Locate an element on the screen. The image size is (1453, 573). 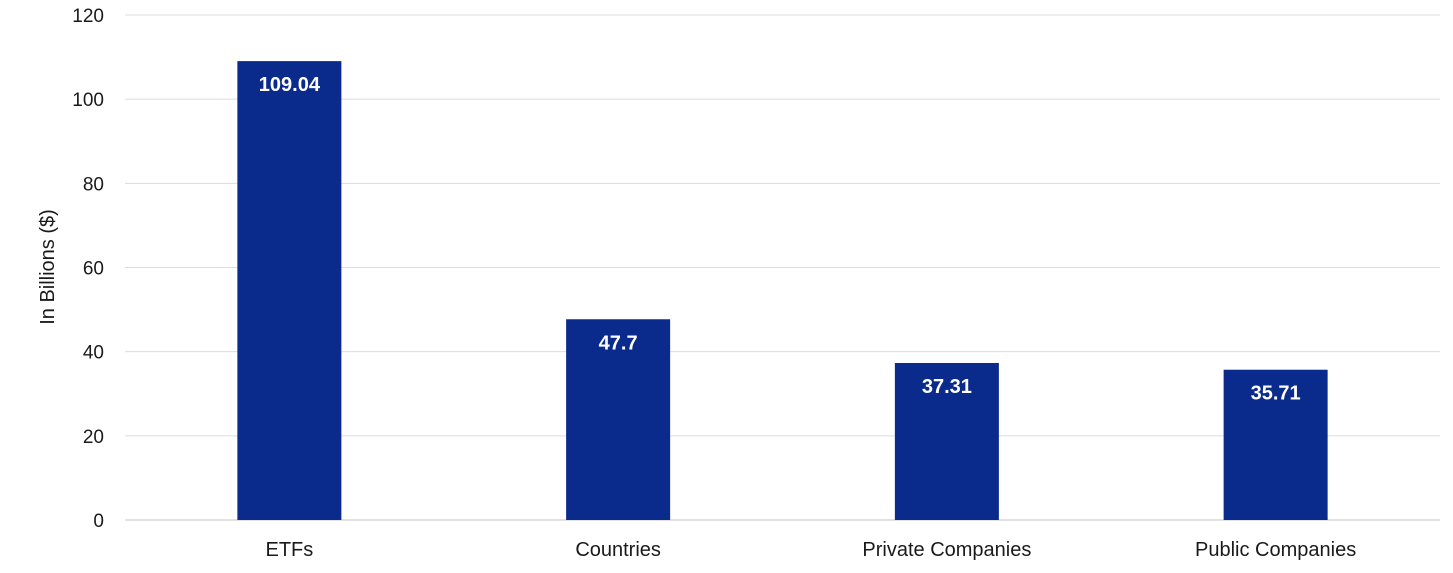
category-label: ETFs is located at coordinates (289, 550).